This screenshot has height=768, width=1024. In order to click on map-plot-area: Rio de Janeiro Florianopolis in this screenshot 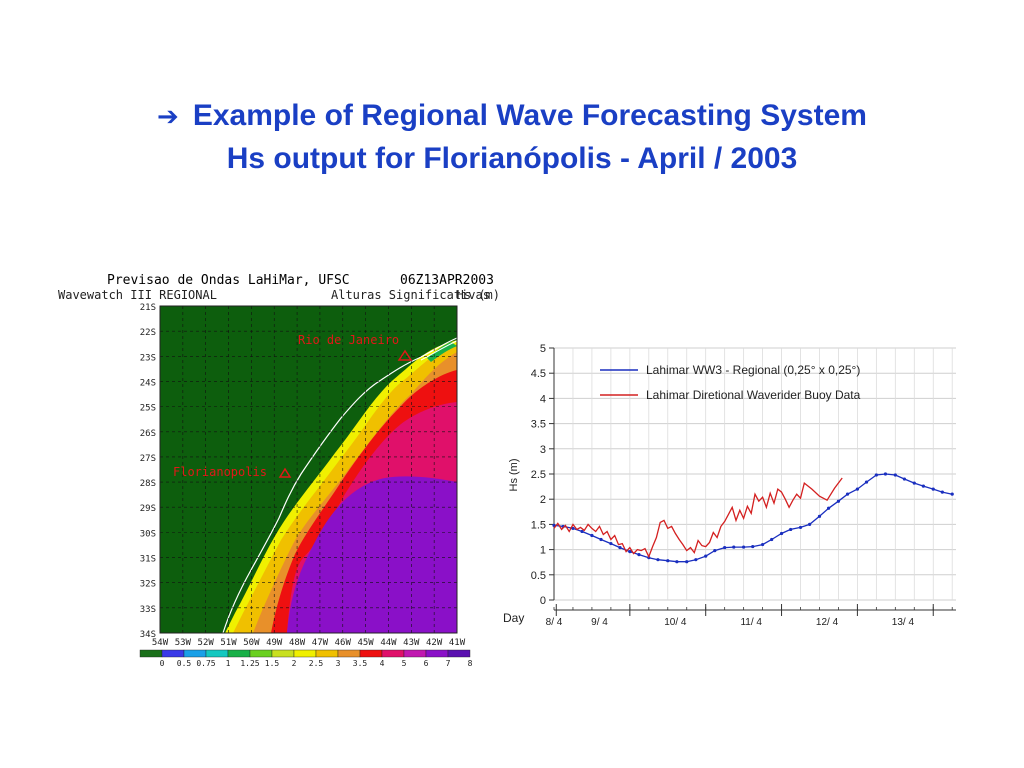, I will do `click(309, 469)`.